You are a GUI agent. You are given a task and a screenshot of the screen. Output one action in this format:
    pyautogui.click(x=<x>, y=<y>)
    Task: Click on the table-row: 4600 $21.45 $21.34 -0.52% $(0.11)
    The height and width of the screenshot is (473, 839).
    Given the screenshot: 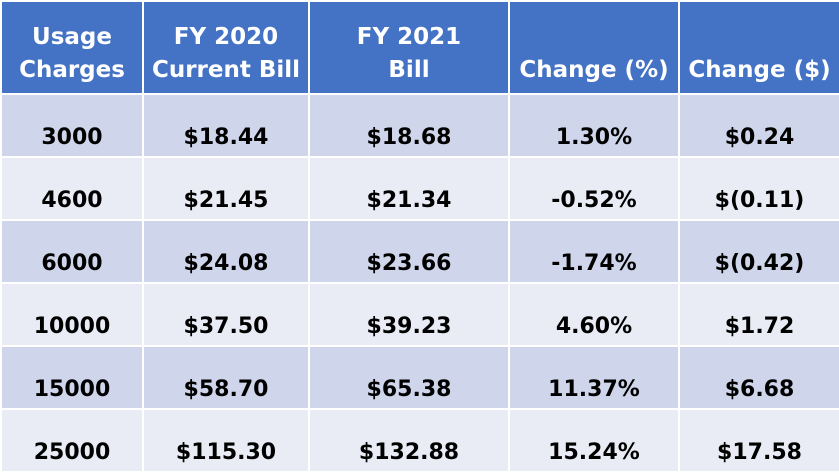 What is the action you would take?
    pyautogui.click(x=419, y=188)
    